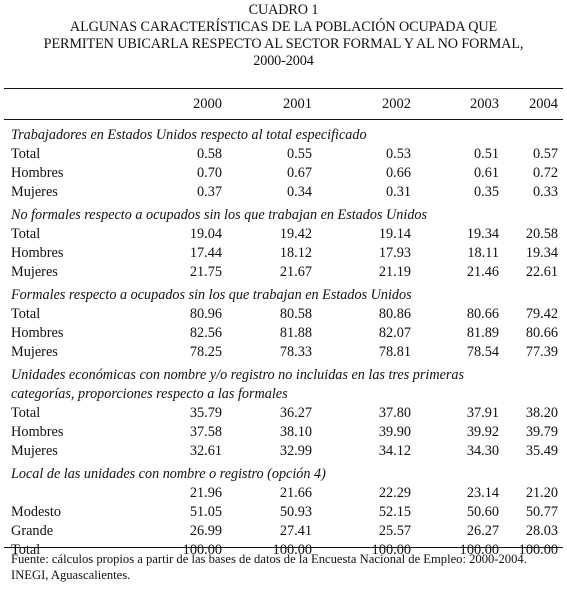 The height and width of the screenshot is (590, 567). Describe the element at coordinates (541, 512) in the screenshot. I see `table-cell: 50.77` at that location.